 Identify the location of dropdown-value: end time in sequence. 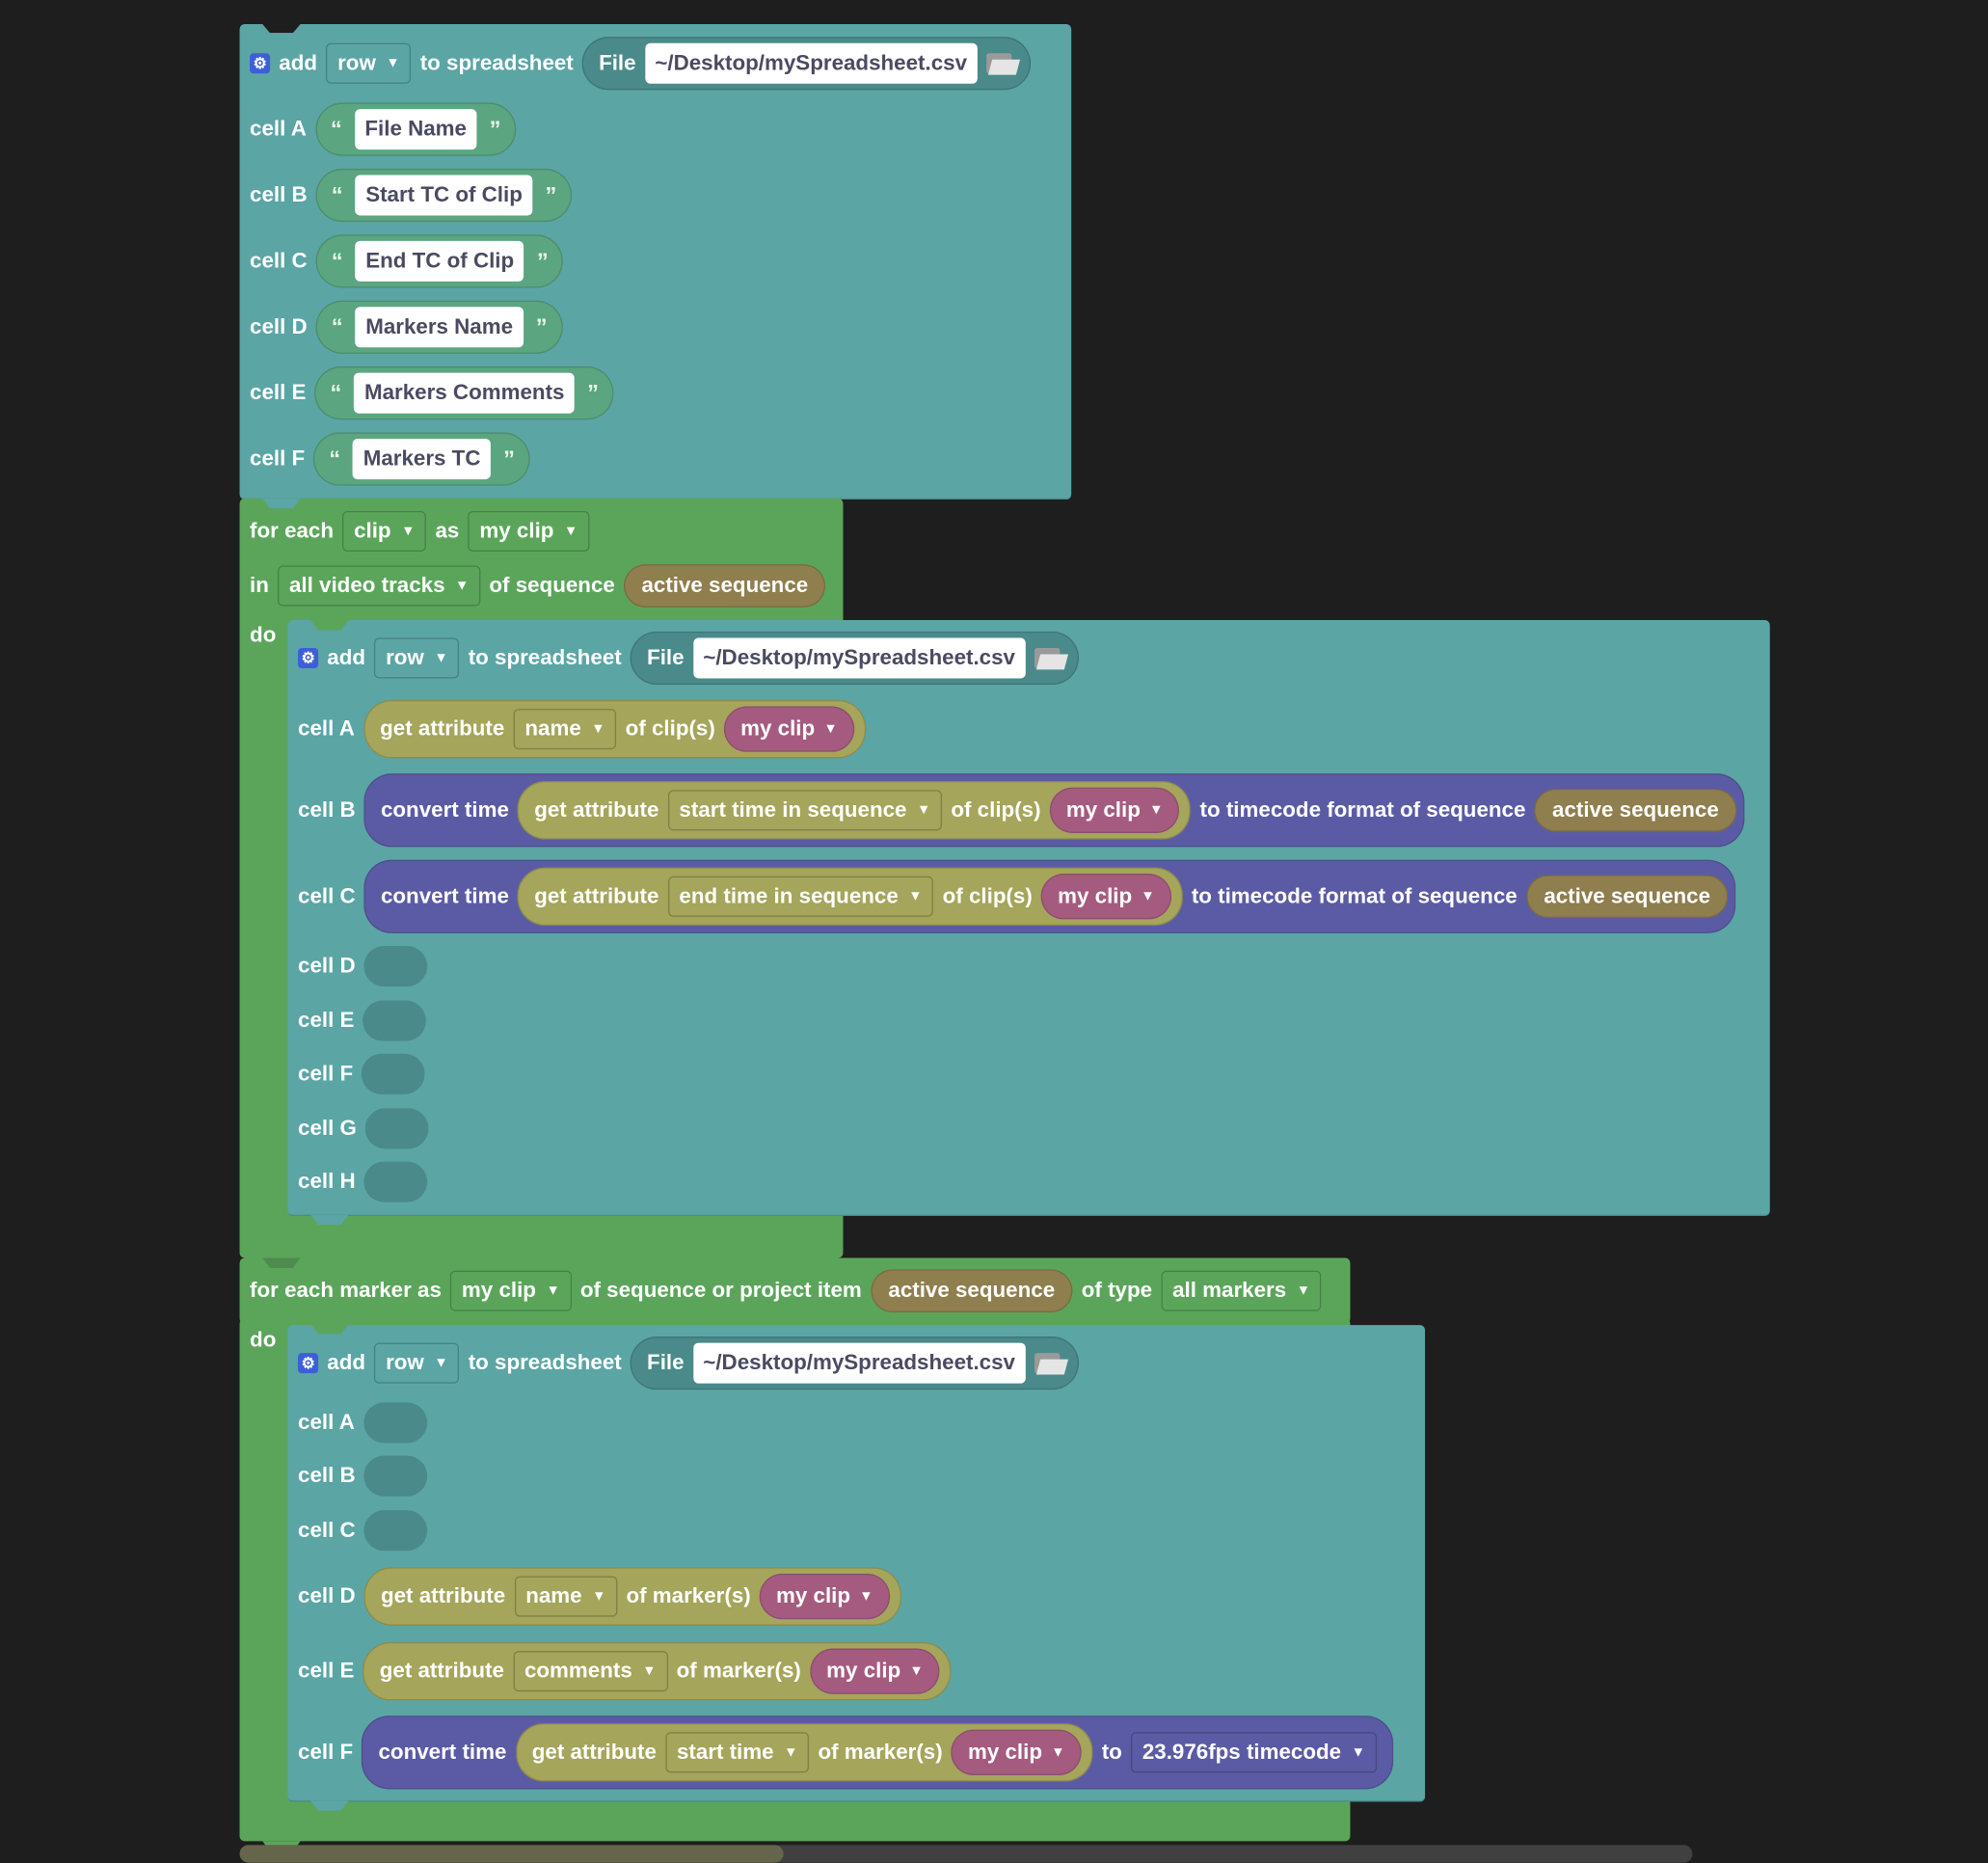
(789, 895).